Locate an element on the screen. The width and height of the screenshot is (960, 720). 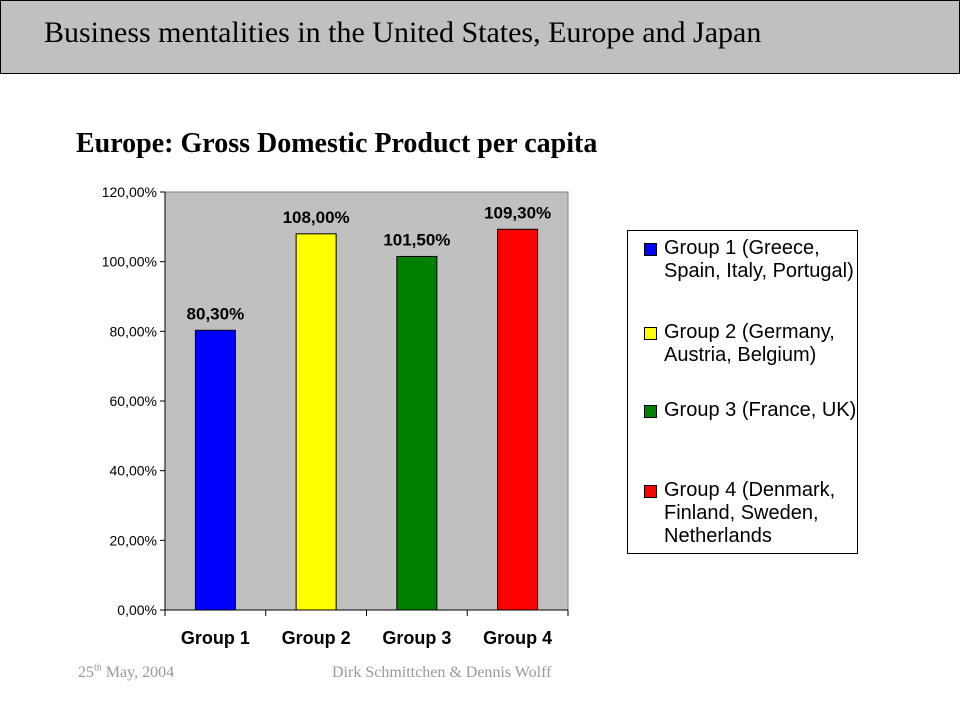
footer-day-suffix: th is located at coordinates (98, 668).